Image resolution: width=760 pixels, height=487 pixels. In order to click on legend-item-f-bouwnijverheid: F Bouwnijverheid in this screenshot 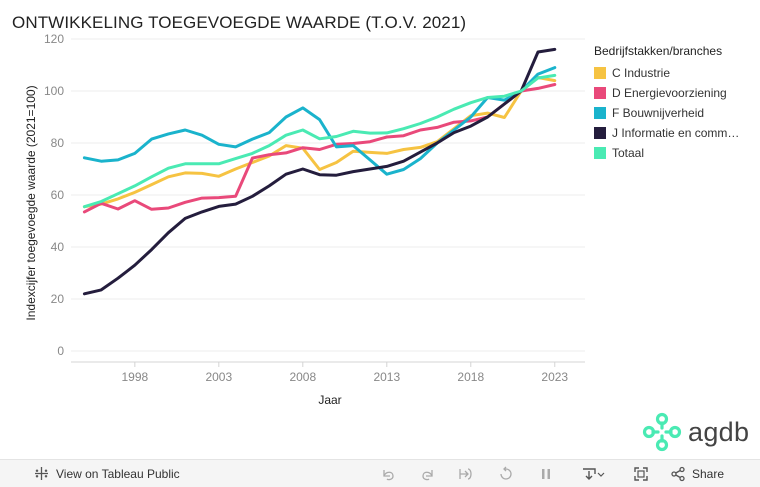, I will do `click(674, 113)`.